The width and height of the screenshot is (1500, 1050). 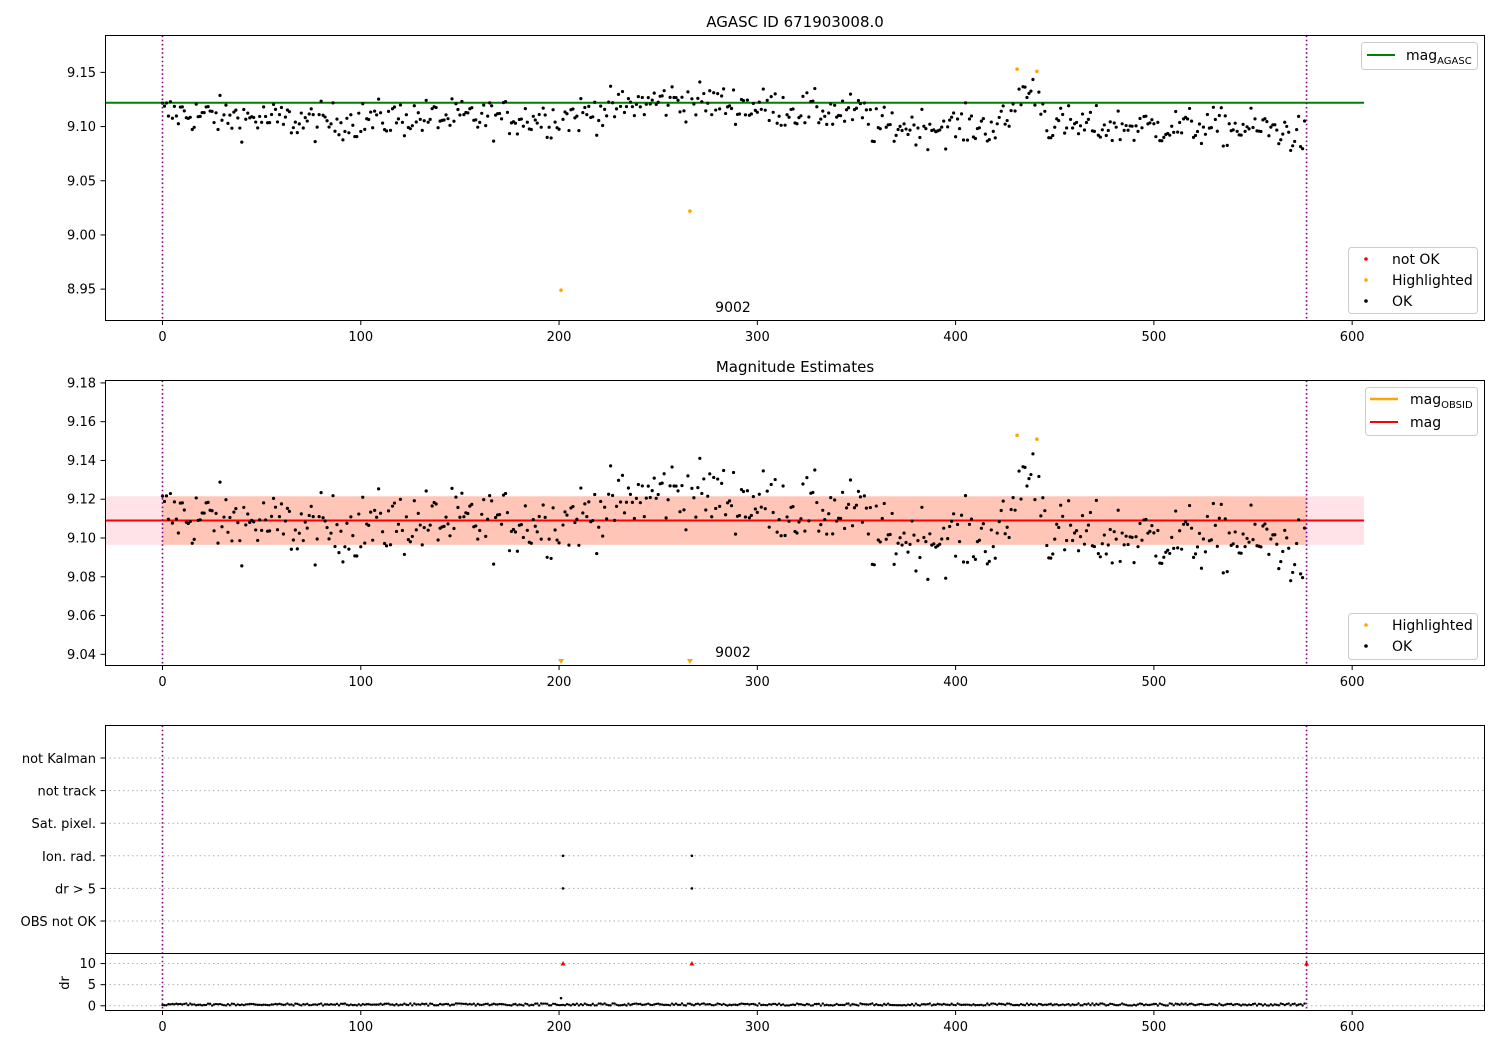 What do you see at coordinates (689, 661) in the screenshot?
I see `clipped-highlighted-marker` at bounding box center [689, 661].